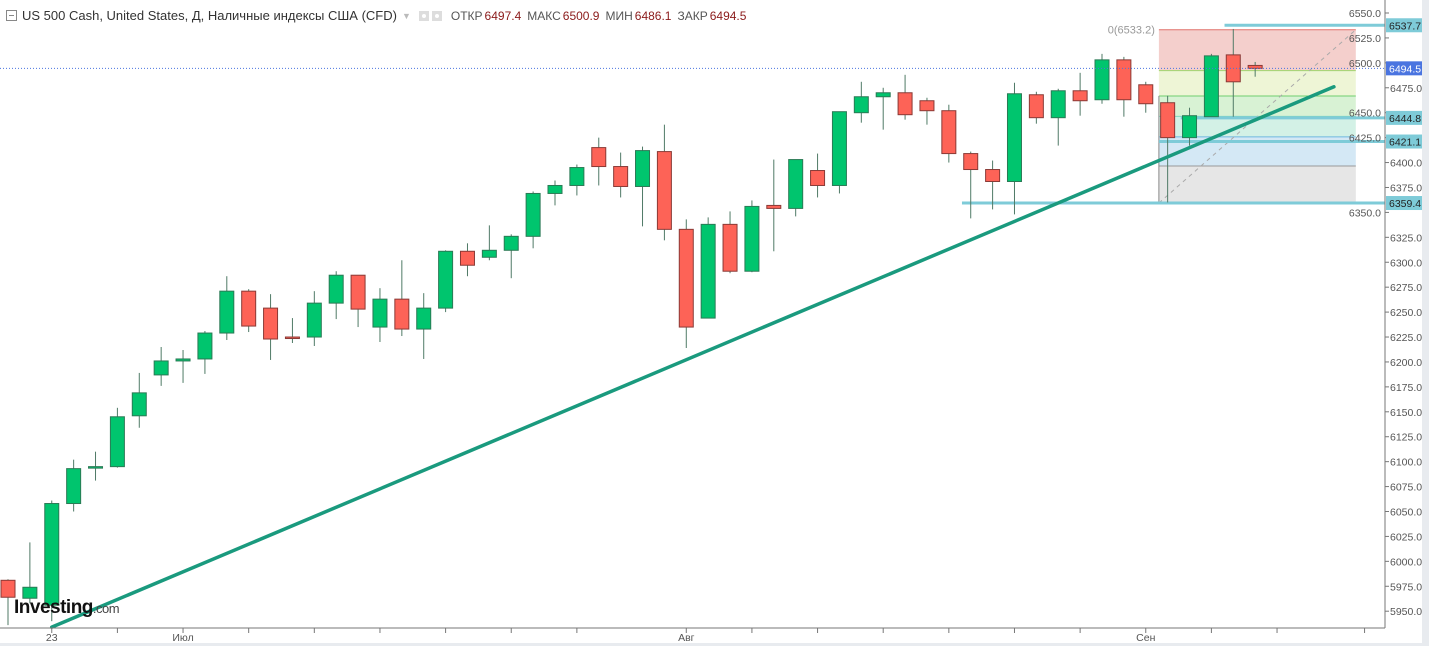  What do you see at coordinates (1145, 638) in the screenshot?
I see `x-tick-label: Сен` at bounding box center [1145, 638].